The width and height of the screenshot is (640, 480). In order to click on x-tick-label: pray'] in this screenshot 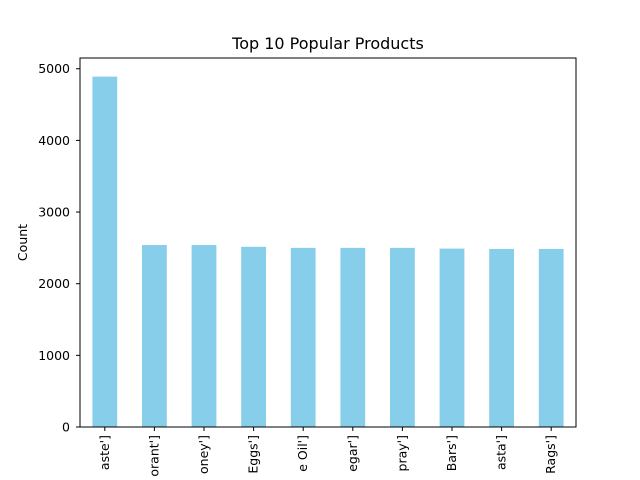, I will do `click(401, 453)`.